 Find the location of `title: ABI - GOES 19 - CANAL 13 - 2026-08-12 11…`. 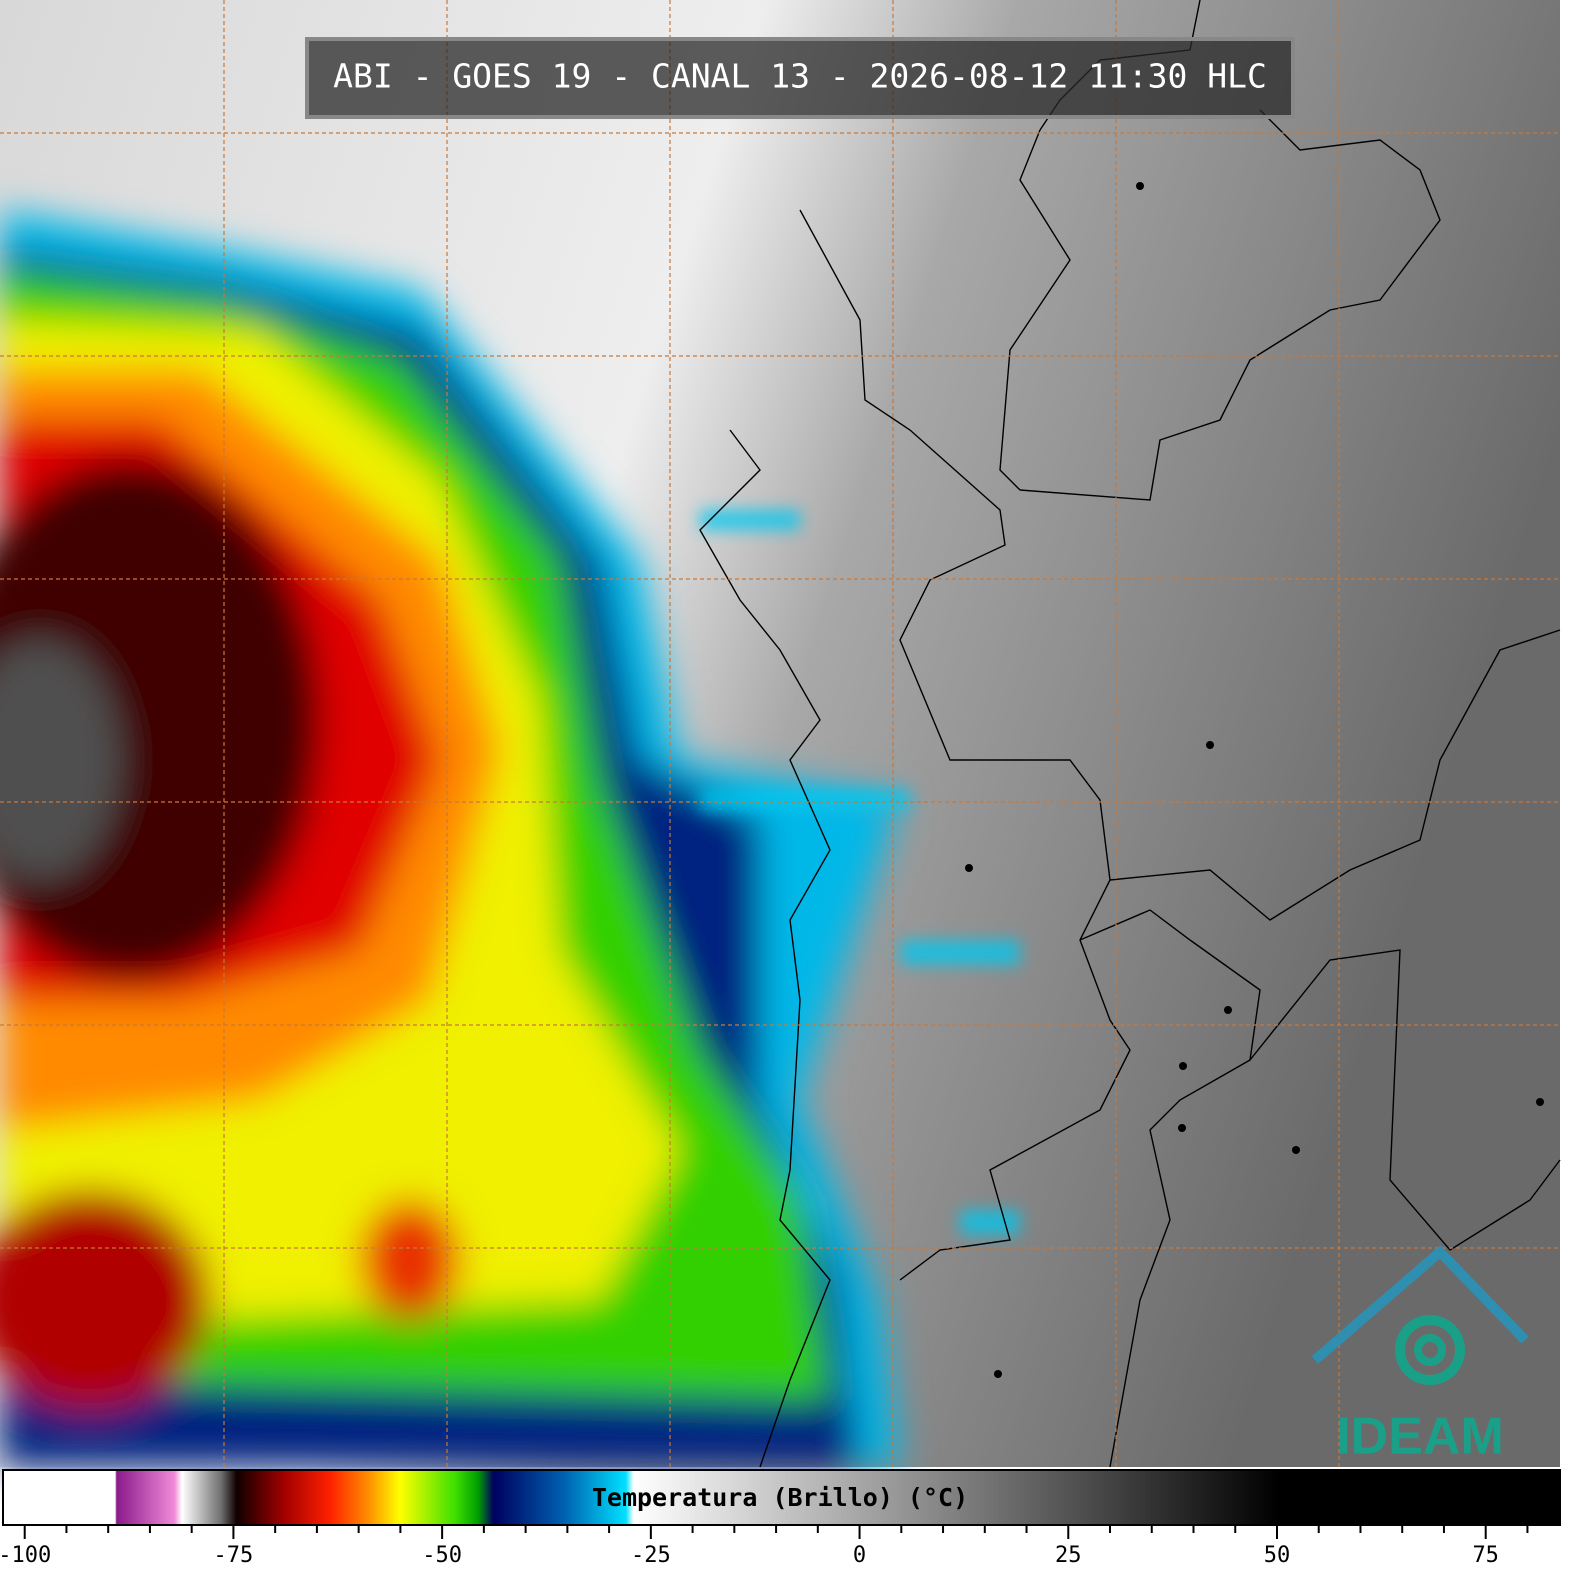

title: ABI - GOES 19 - CANAL 13 - 2026-08-12 11… is located at coordinates (800, 76).